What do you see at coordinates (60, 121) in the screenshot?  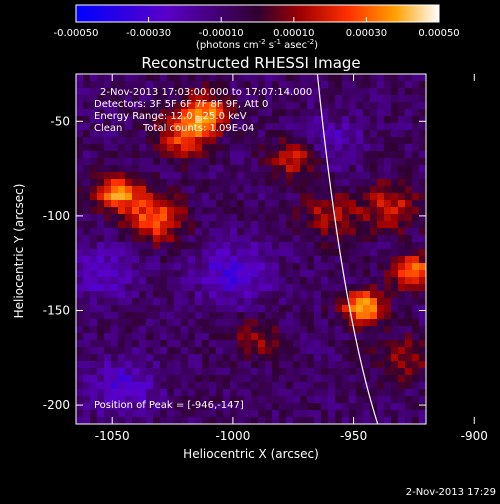 I see `y-tick-label: -50` at bounding box center [60, 121].